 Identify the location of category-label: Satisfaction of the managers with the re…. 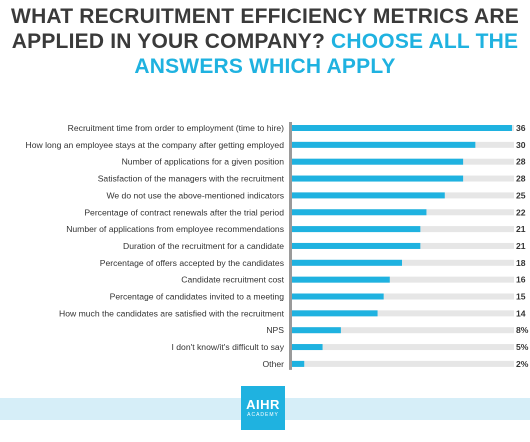
(191, 179).